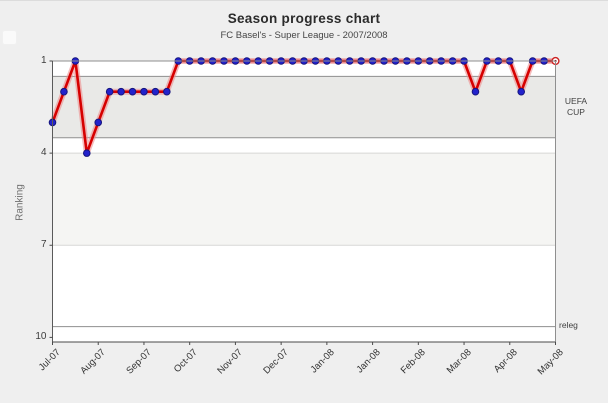  What do you see at coordinates (43, 245) in the screenshot?
I see `y-axis-label: 7` at bounding box center [43, 245].